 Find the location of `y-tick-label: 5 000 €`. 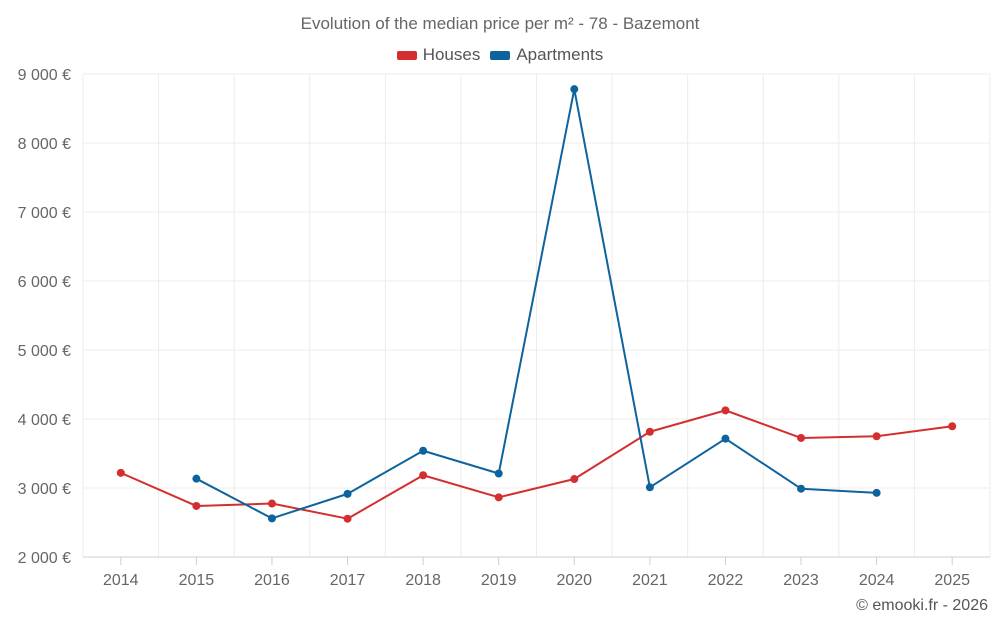

y-tick-label: 5 000 € is located at coordinates (44, 351).